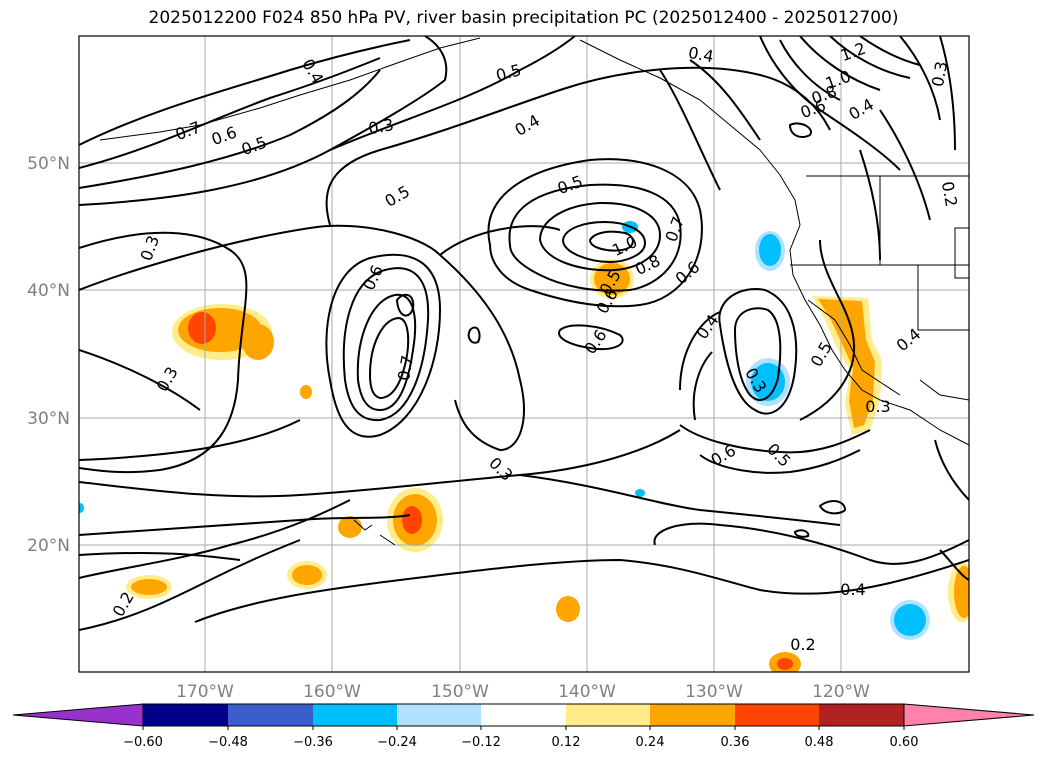 The height and width of the screenshot is (765, 1047). Describe the element at coordinates (735, 742) in the screenshot. I see `colorbar-tick: 0.36` at that location.